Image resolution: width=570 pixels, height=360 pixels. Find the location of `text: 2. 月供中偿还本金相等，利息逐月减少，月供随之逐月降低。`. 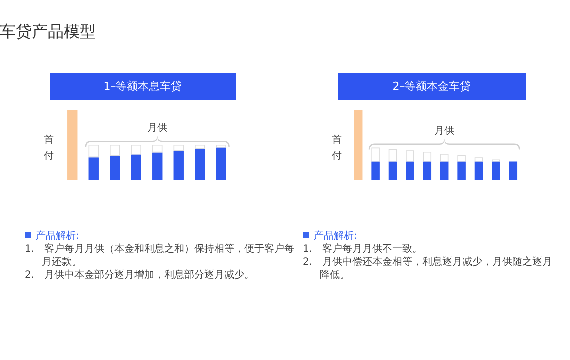

text: 2. 月供中偿还本金相等，利息逐月减少，月供随之逐月降低。 is located at coordinates (428, 269).